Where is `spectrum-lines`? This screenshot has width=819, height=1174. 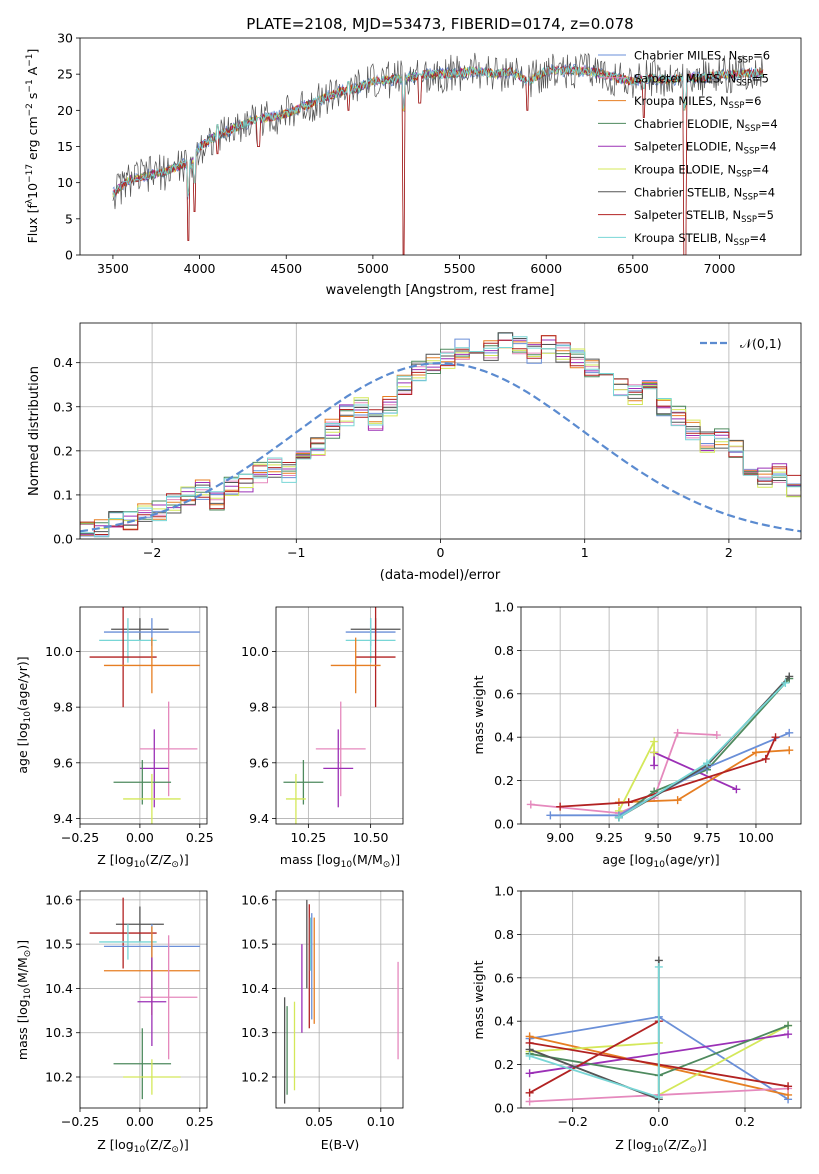
spectrum-lines is located at coordinates (438, 153).